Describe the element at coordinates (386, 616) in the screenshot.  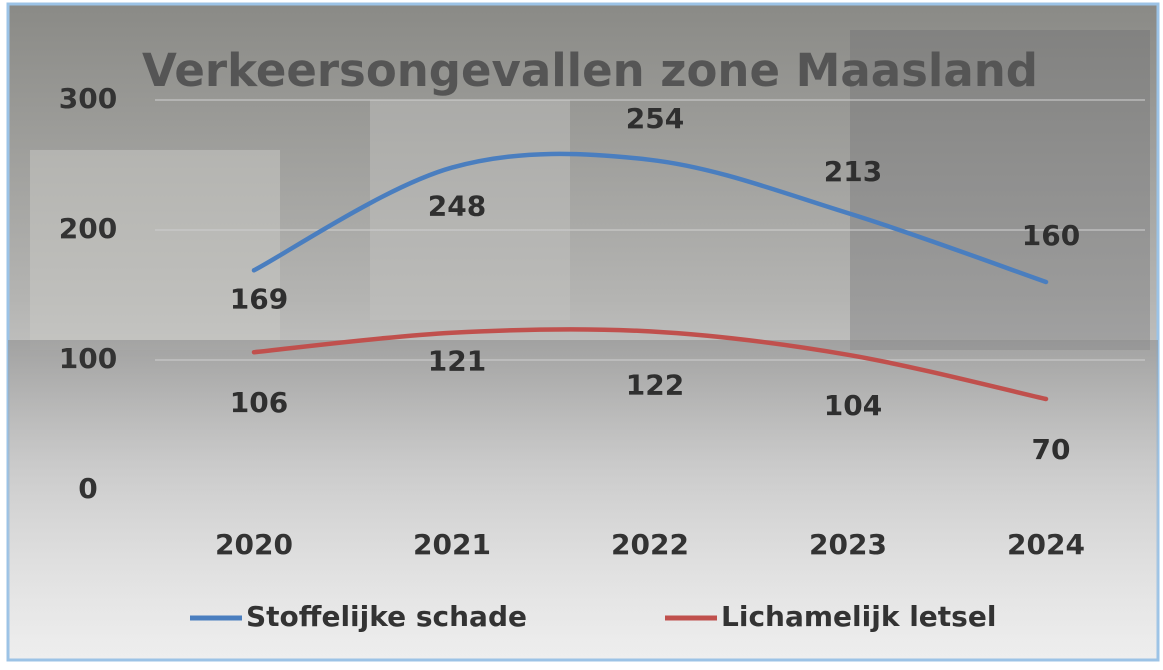
I see `legend-label: Stoffelijke schade` at that location.